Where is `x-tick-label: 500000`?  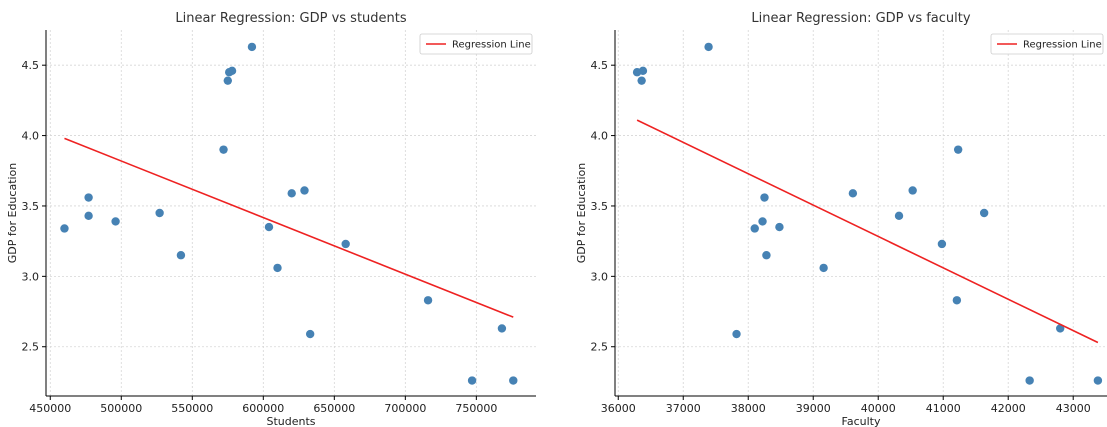 x-tick-label: 500000 is located at coordinates (121, 408).